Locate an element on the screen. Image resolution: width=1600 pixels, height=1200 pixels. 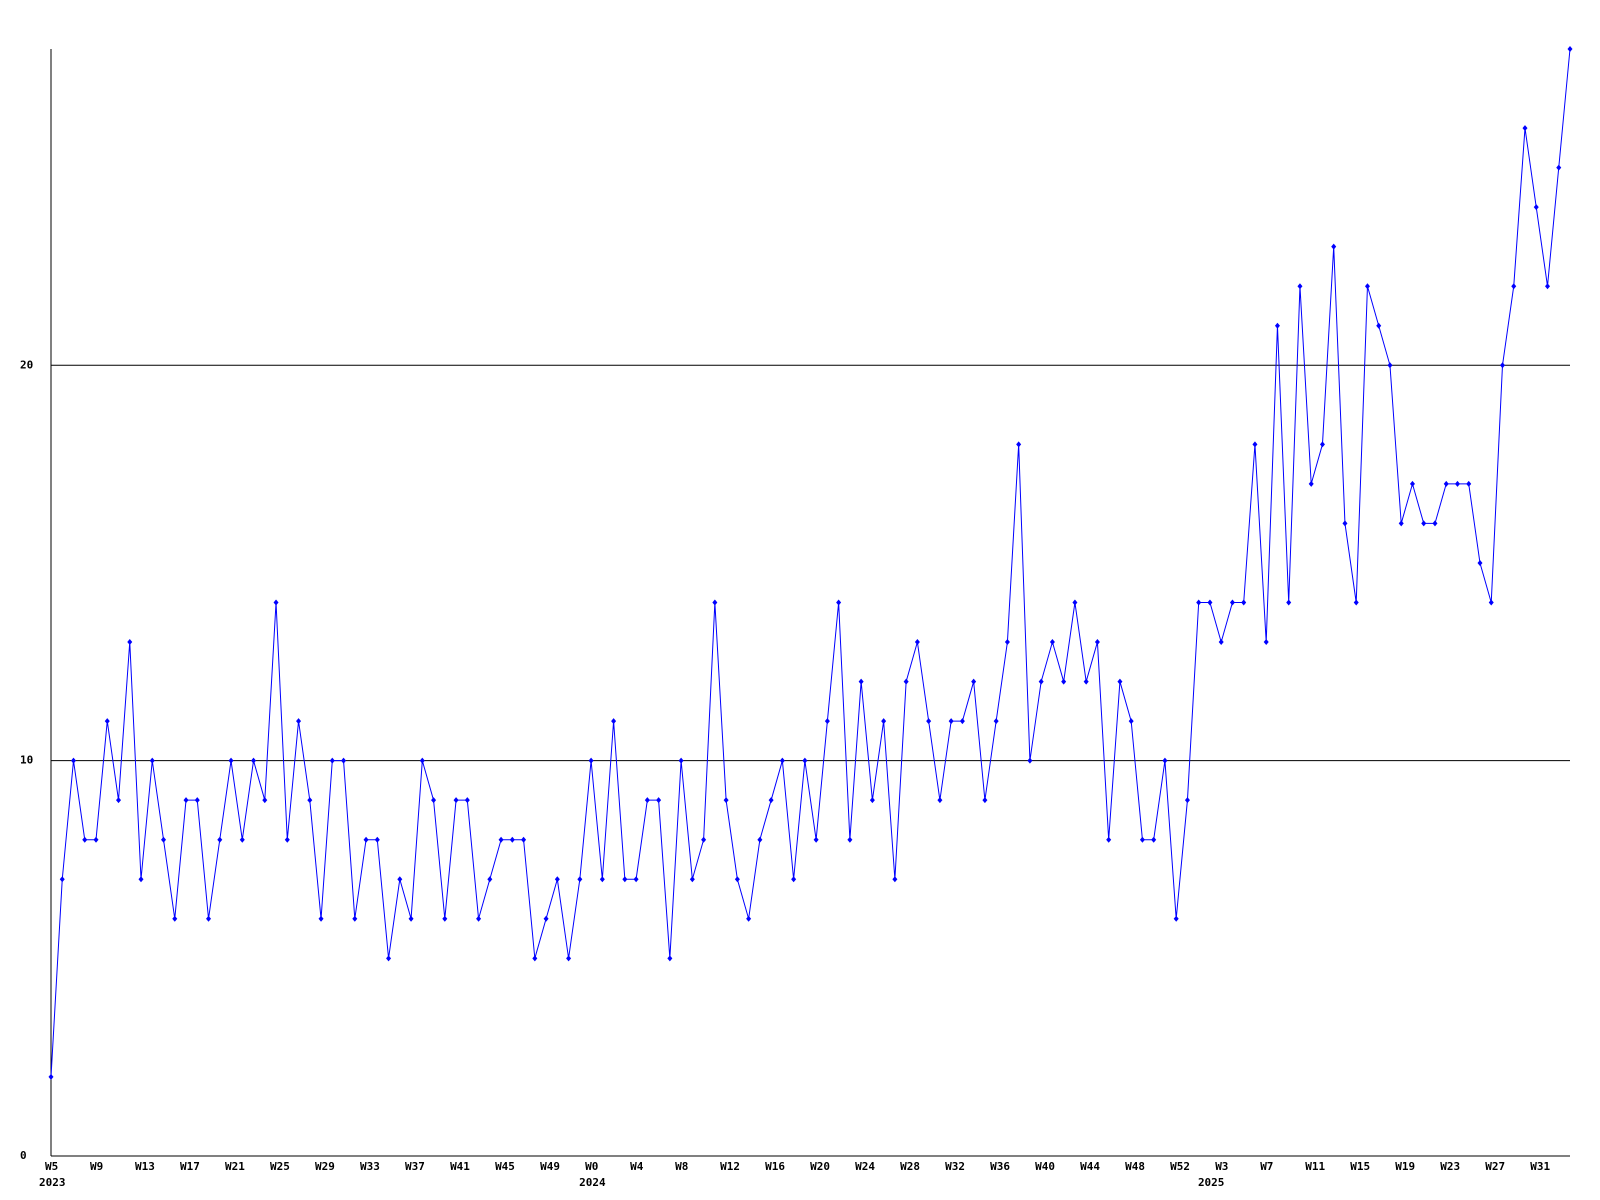
x-tick-label: W24 is located at coordinates (865, 1166).